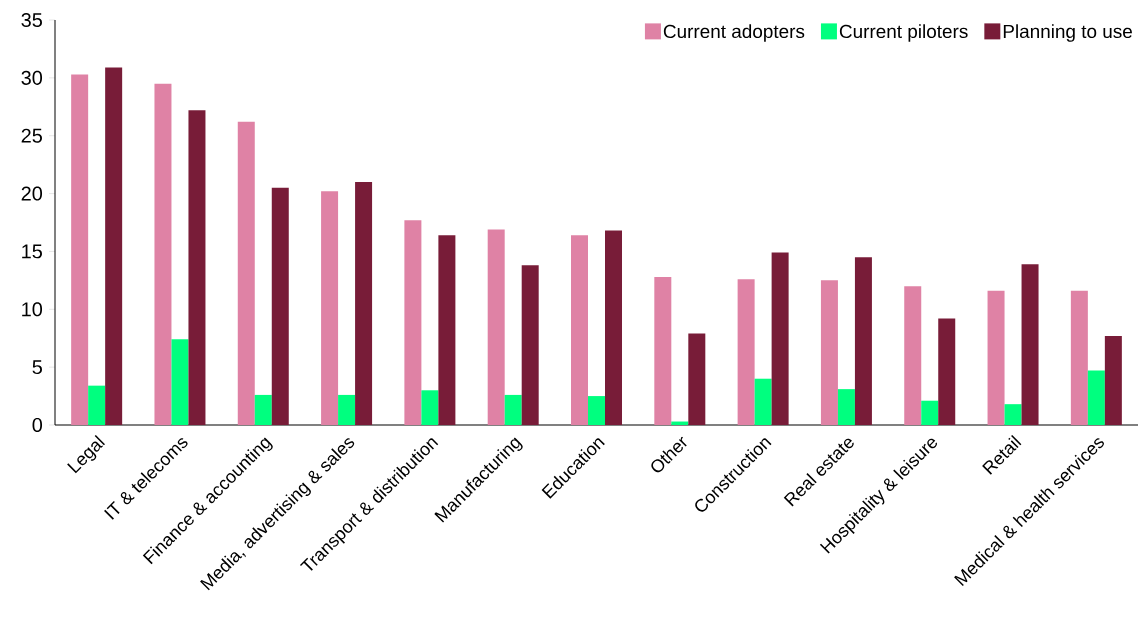  What do you see at coordinates (37, 367) in the screenshot?
I see `y-tick-label: 5` at bounding box center [37, 367].